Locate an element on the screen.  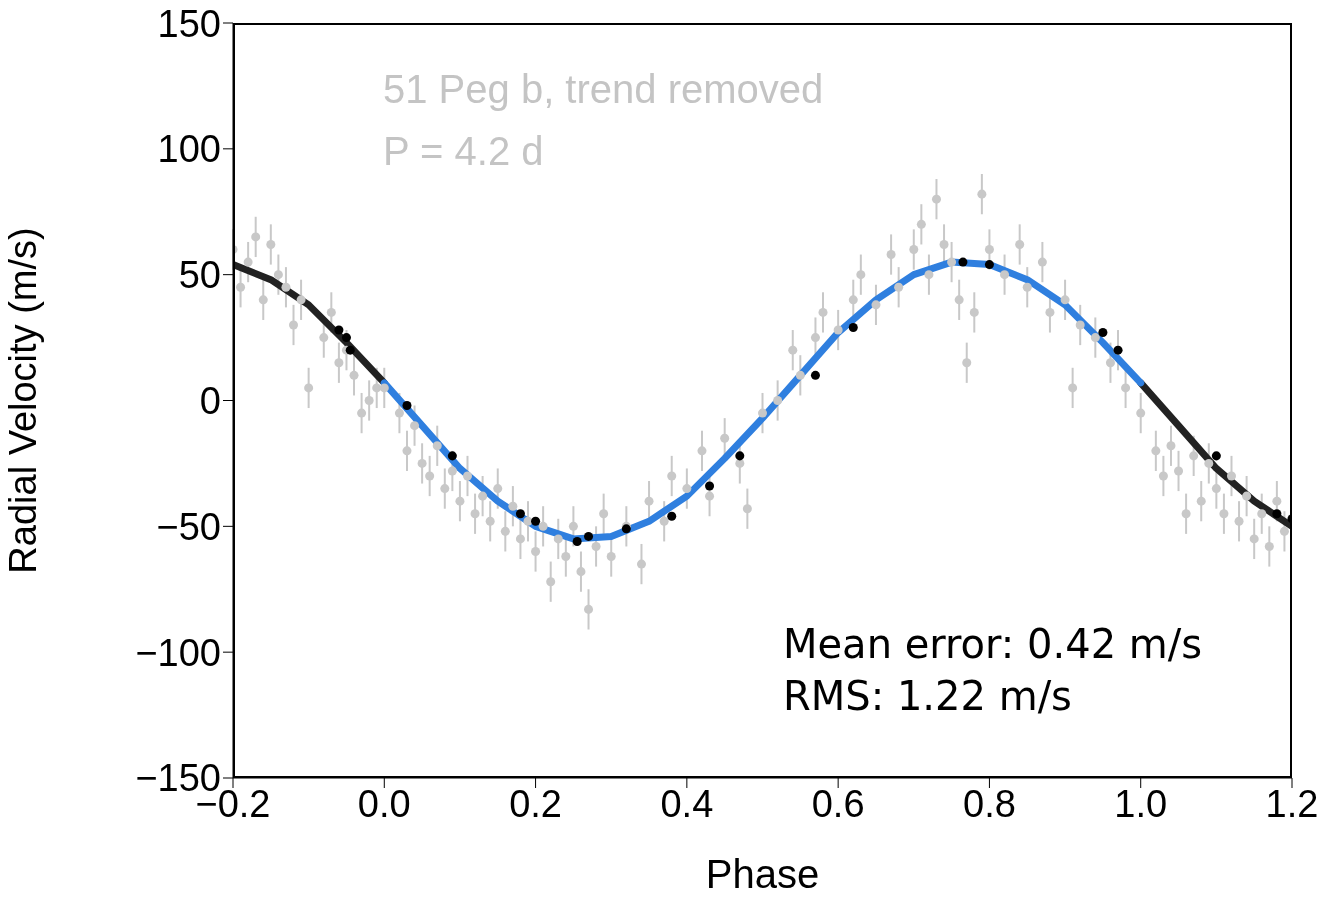
y-tick-label: 150 is located at coordinates (189, 23).